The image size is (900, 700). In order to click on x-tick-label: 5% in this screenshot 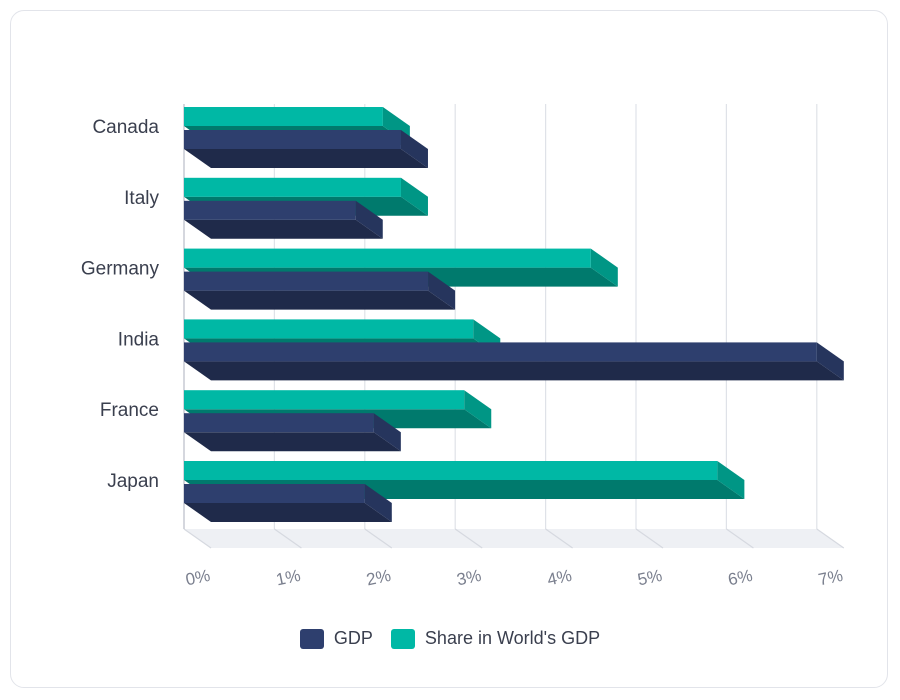, I will do `click(650, 578)`.